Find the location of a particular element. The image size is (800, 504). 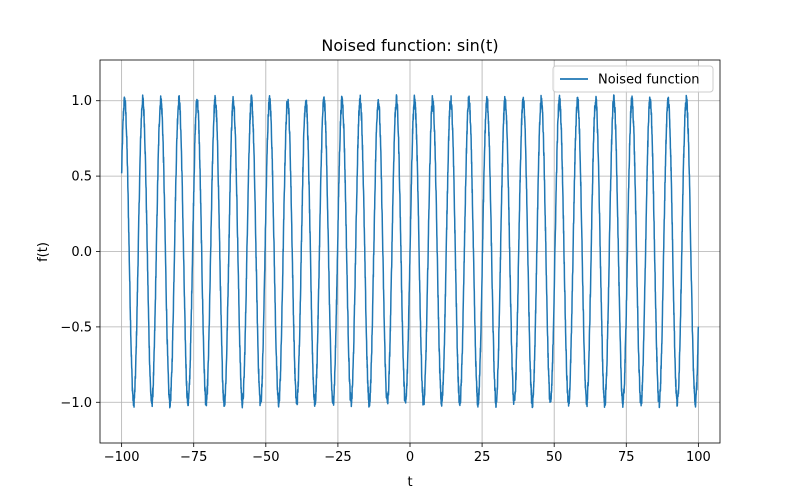

x-tick-label: −25 is located at coordinates (337, 457).